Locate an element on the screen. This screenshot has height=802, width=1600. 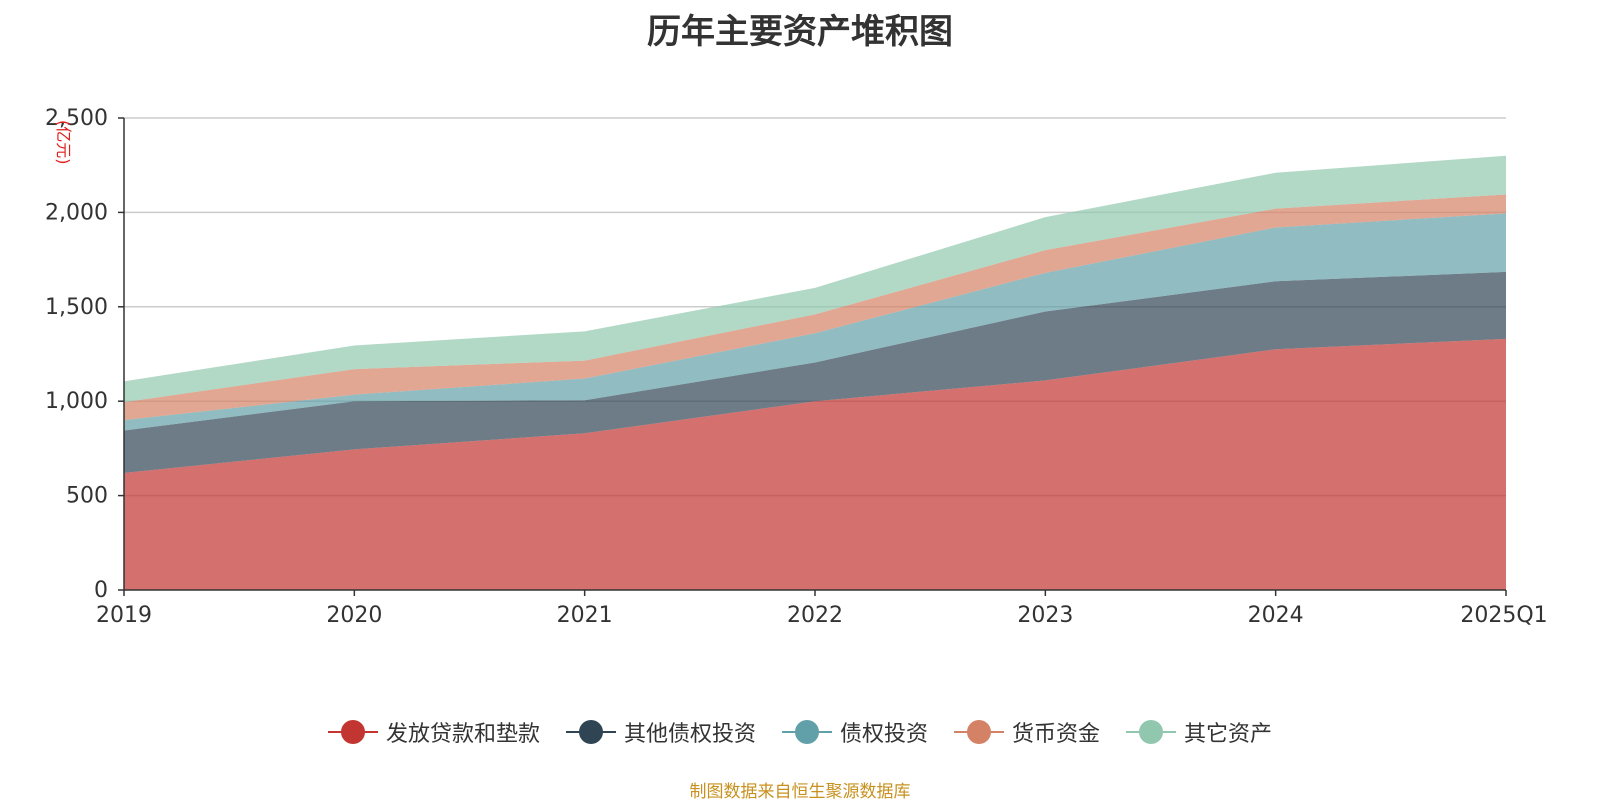
y-tick-label: 1,000 is located at coordinates (76, 401).